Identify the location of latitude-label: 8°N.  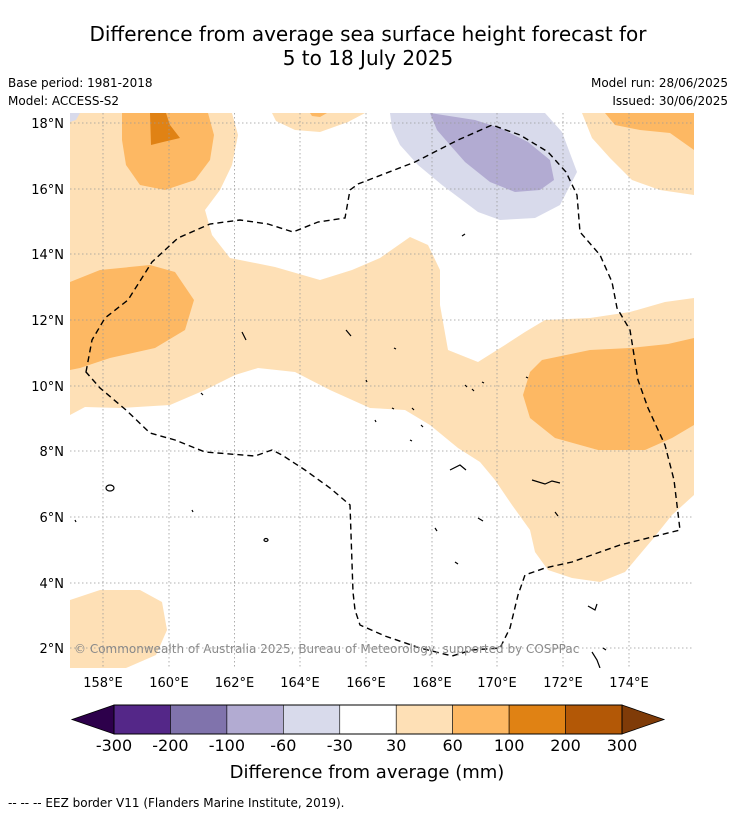
(52, 452).